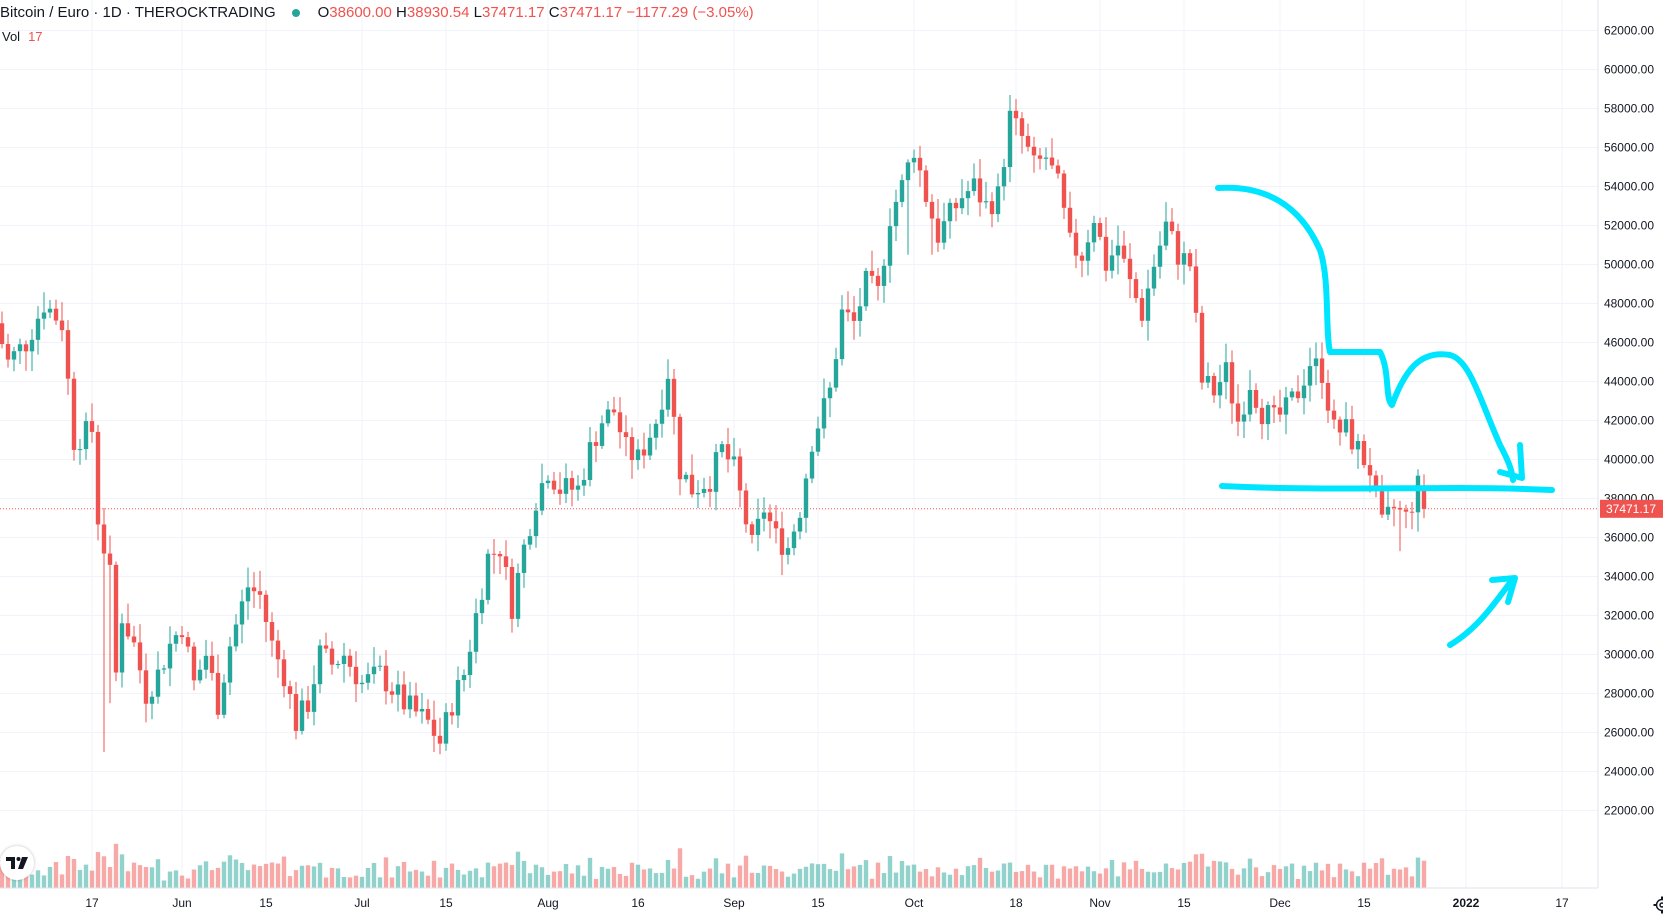 The image size is (1663, 917). What do you see at coordinates (92, 903) in the screenshot?
I see `time-tick-label: 17` at bounding box center [92, 903].